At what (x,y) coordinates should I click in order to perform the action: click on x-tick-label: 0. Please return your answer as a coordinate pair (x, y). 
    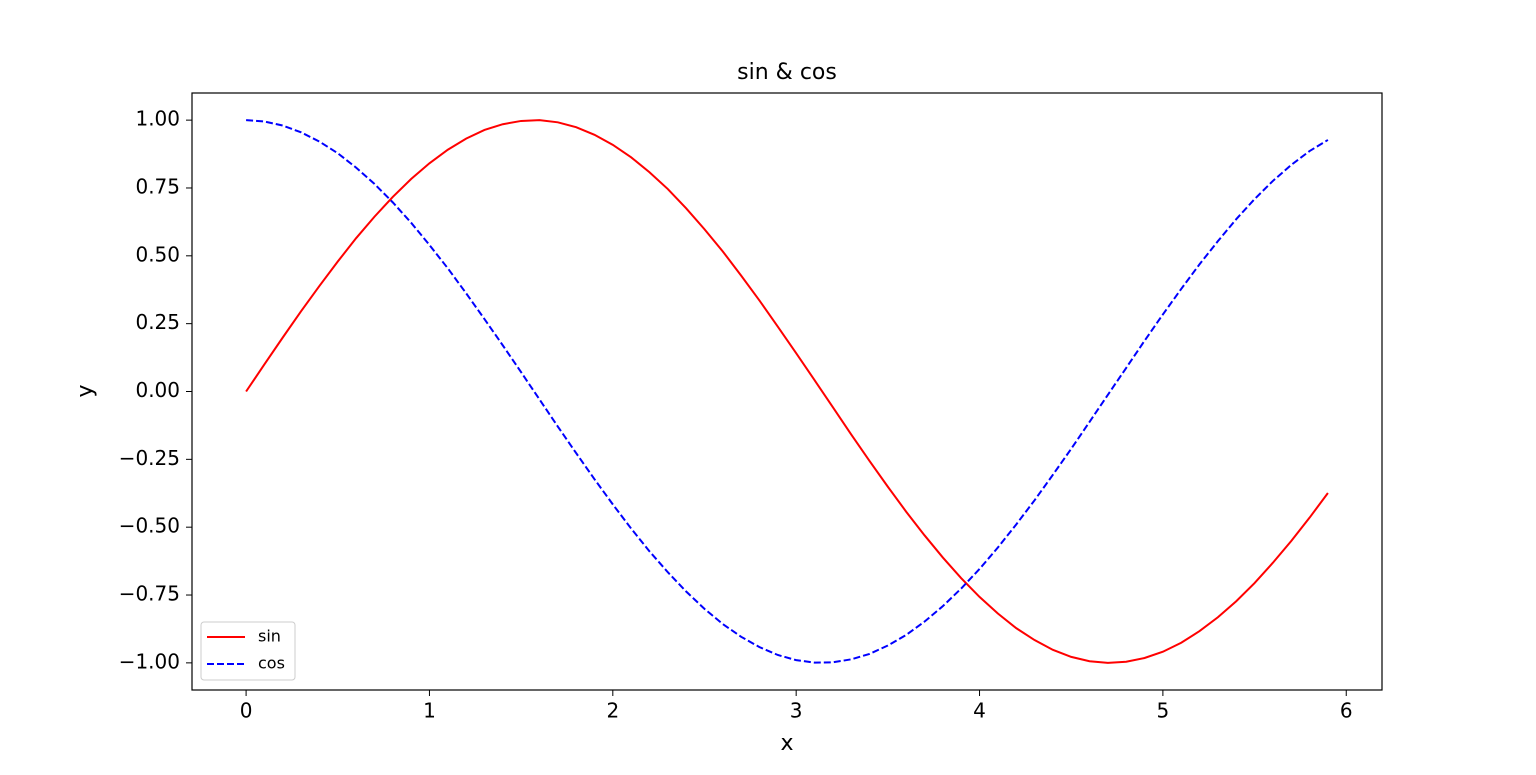
    Looking at the image, I should click on (246, 711).